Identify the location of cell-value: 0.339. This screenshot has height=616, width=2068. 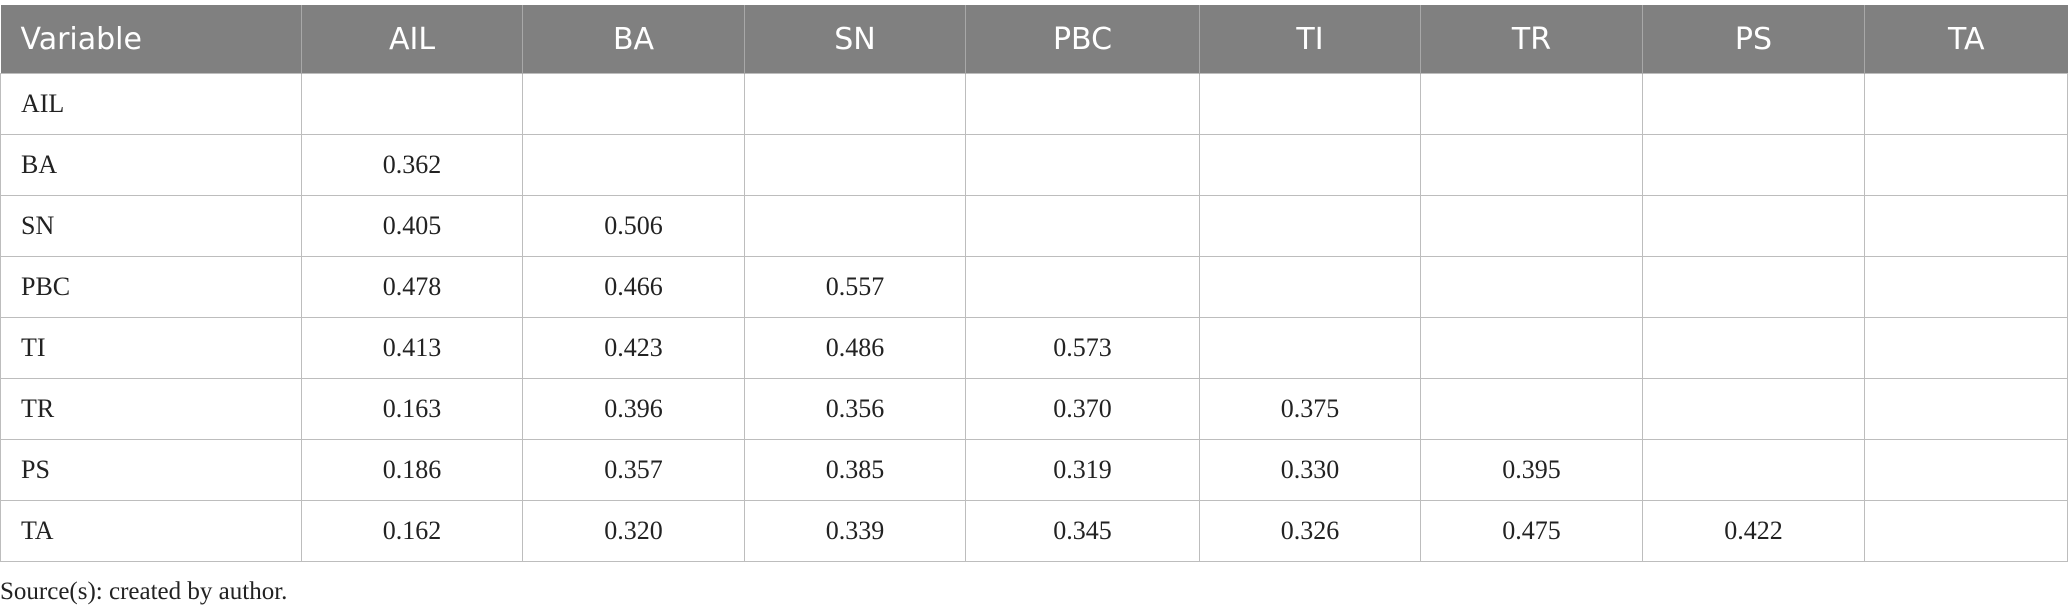
(855, 531).